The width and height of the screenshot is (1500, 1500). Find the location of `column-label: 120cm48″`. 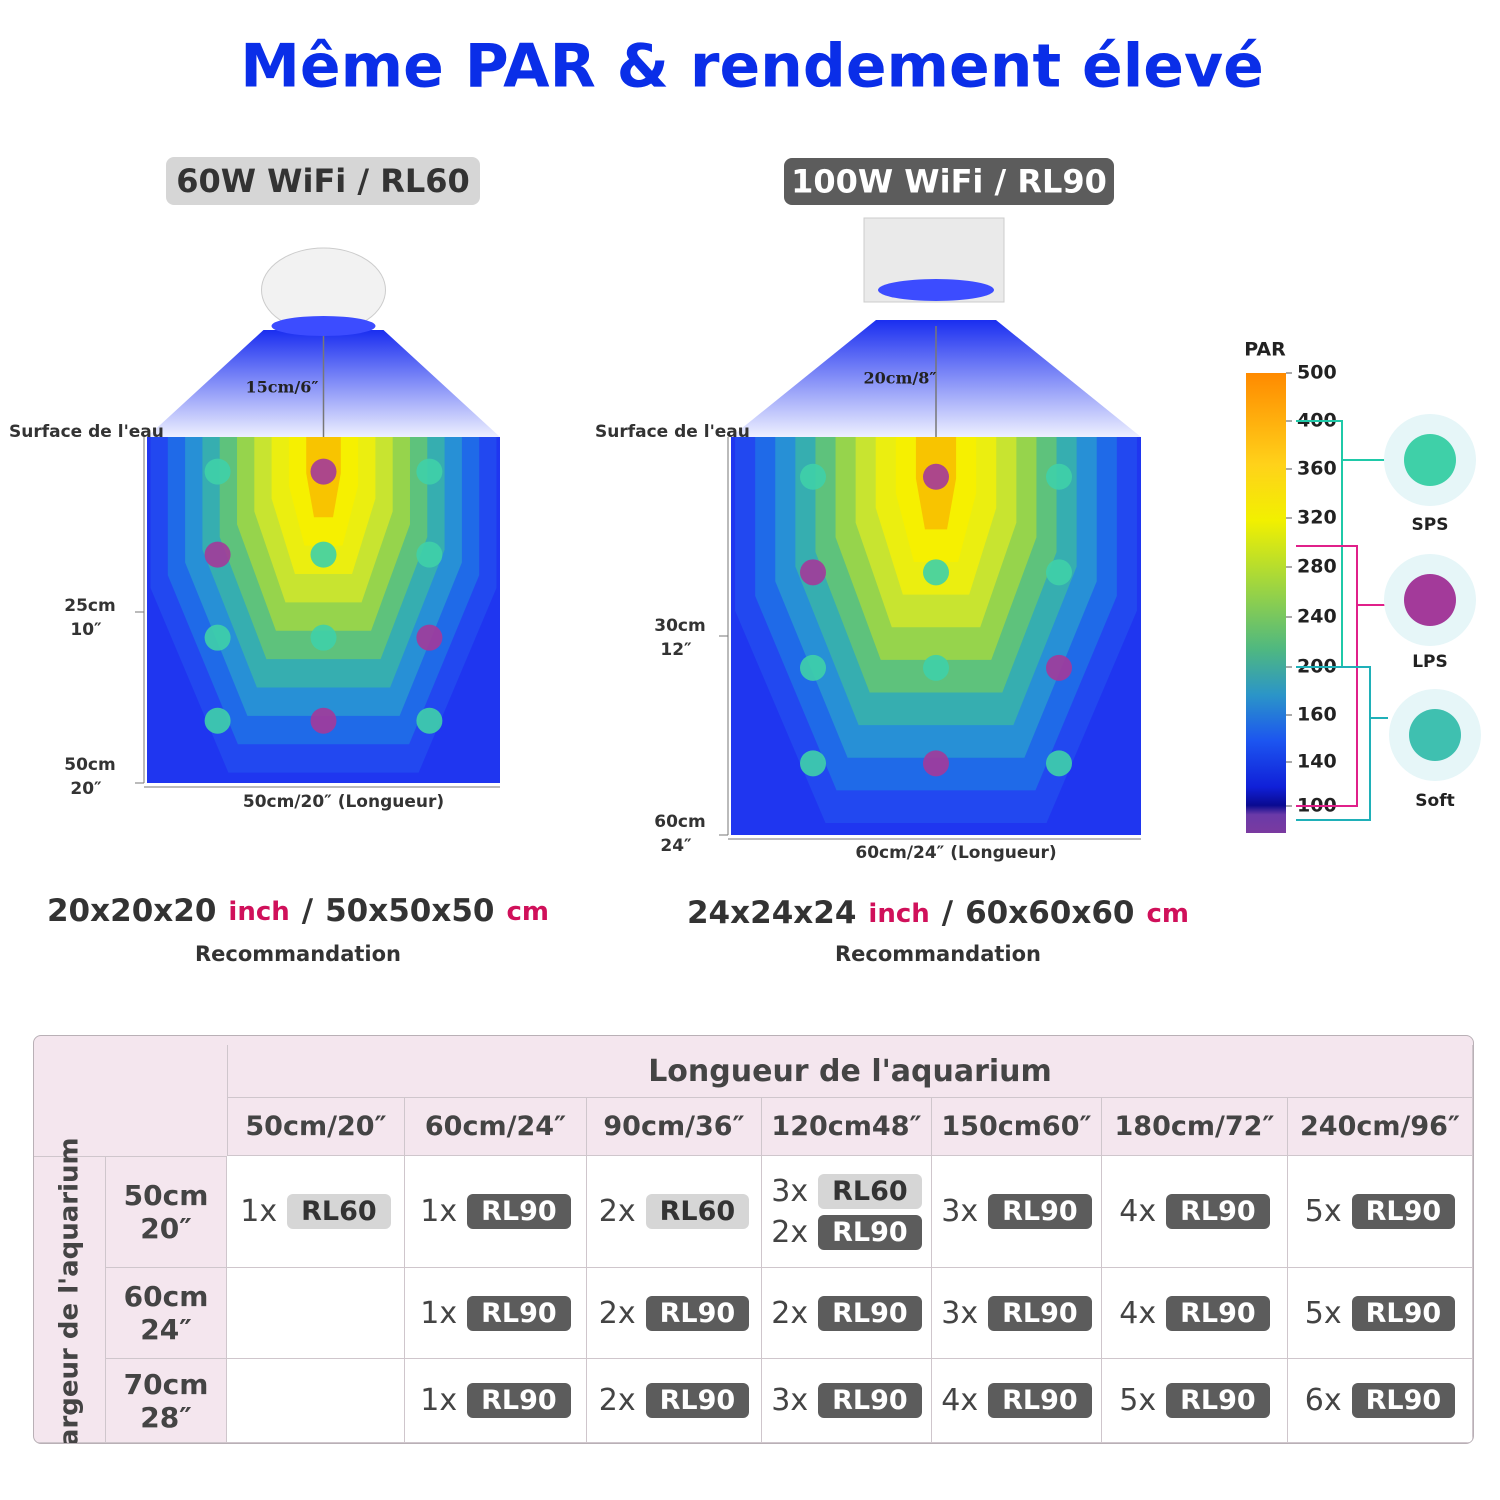

column-label: 120cm48″ is located at coordinates (847, 1127).